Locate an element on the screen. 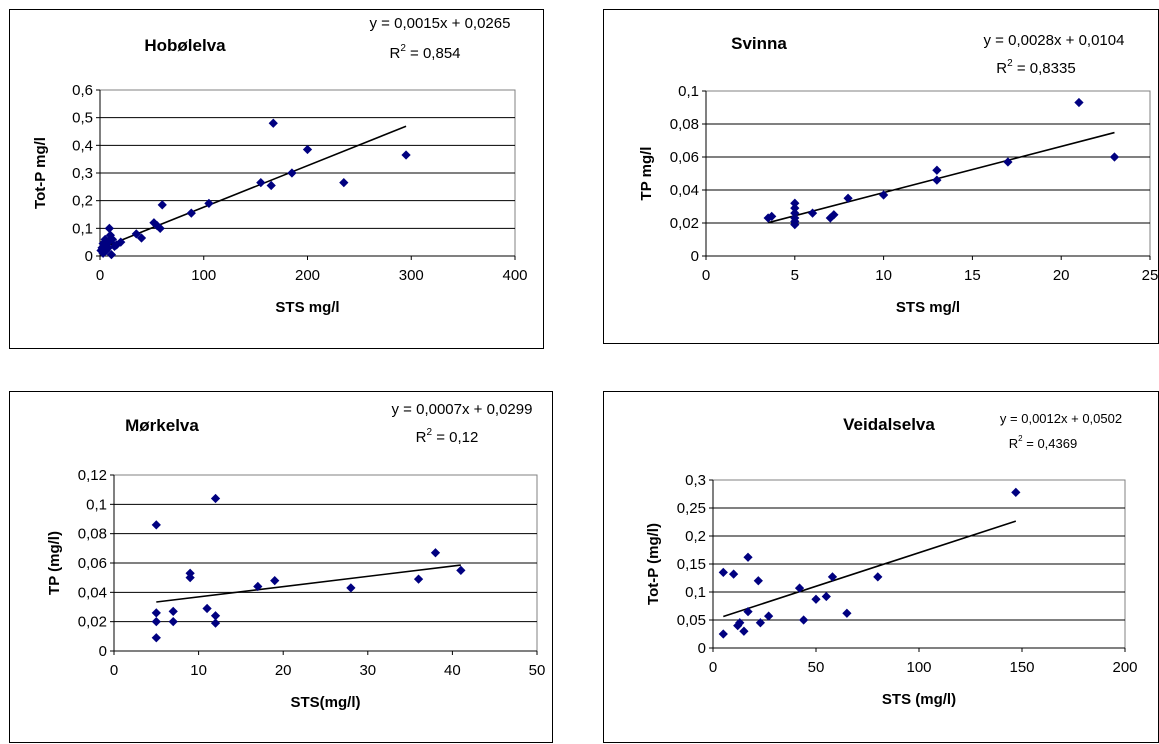 The height and width of the screenshot is (744, 1159). x-tick-label: 25 is located at coordinates (1150, 275).